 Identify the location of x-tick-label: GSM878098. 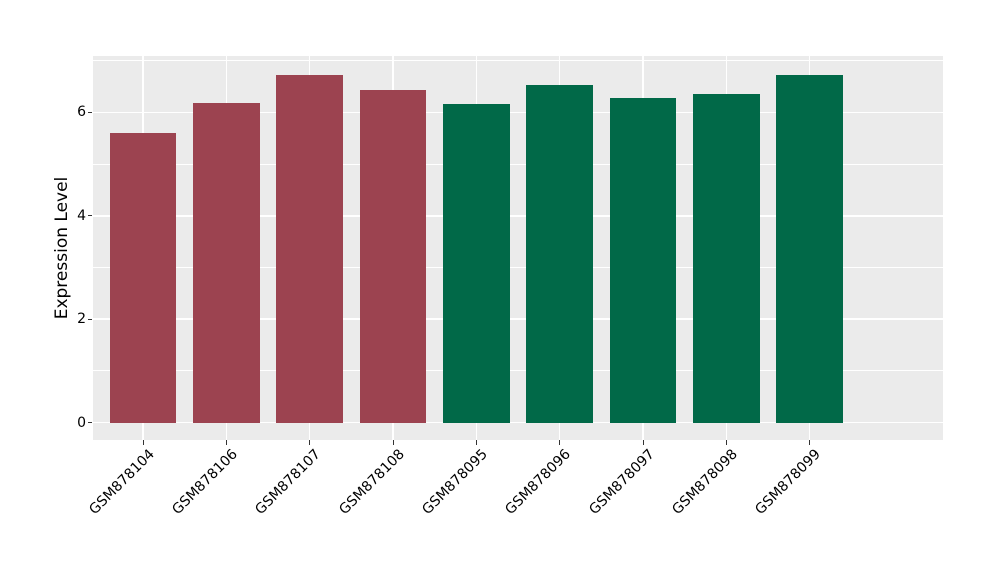
(705, 482).